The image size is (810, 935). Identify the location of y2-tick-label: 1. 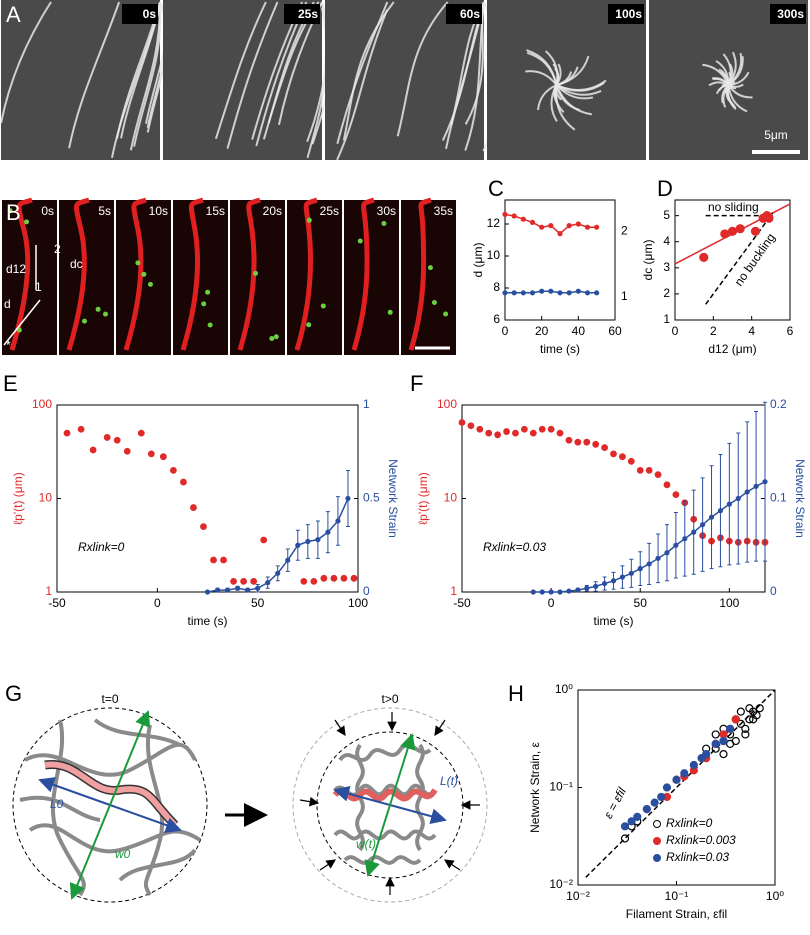
(366, 404).